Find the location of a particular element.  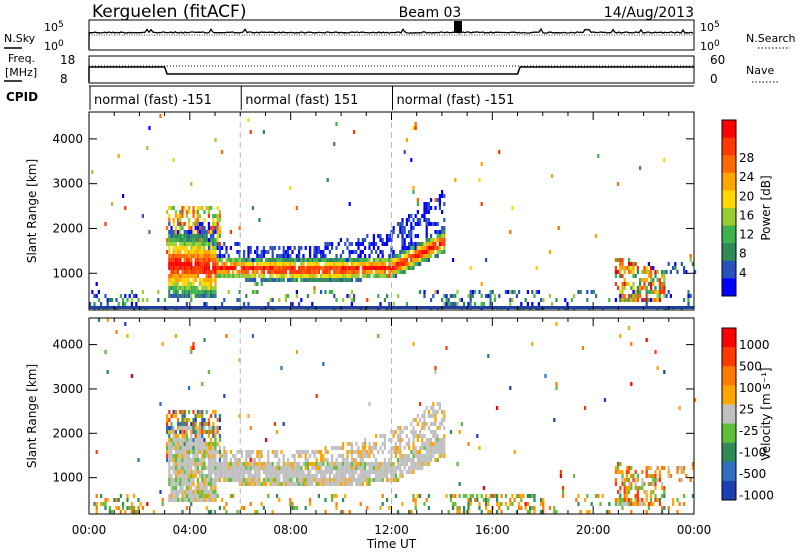

colorbar-tick-label: 100 is located at coordinates (750, 388).